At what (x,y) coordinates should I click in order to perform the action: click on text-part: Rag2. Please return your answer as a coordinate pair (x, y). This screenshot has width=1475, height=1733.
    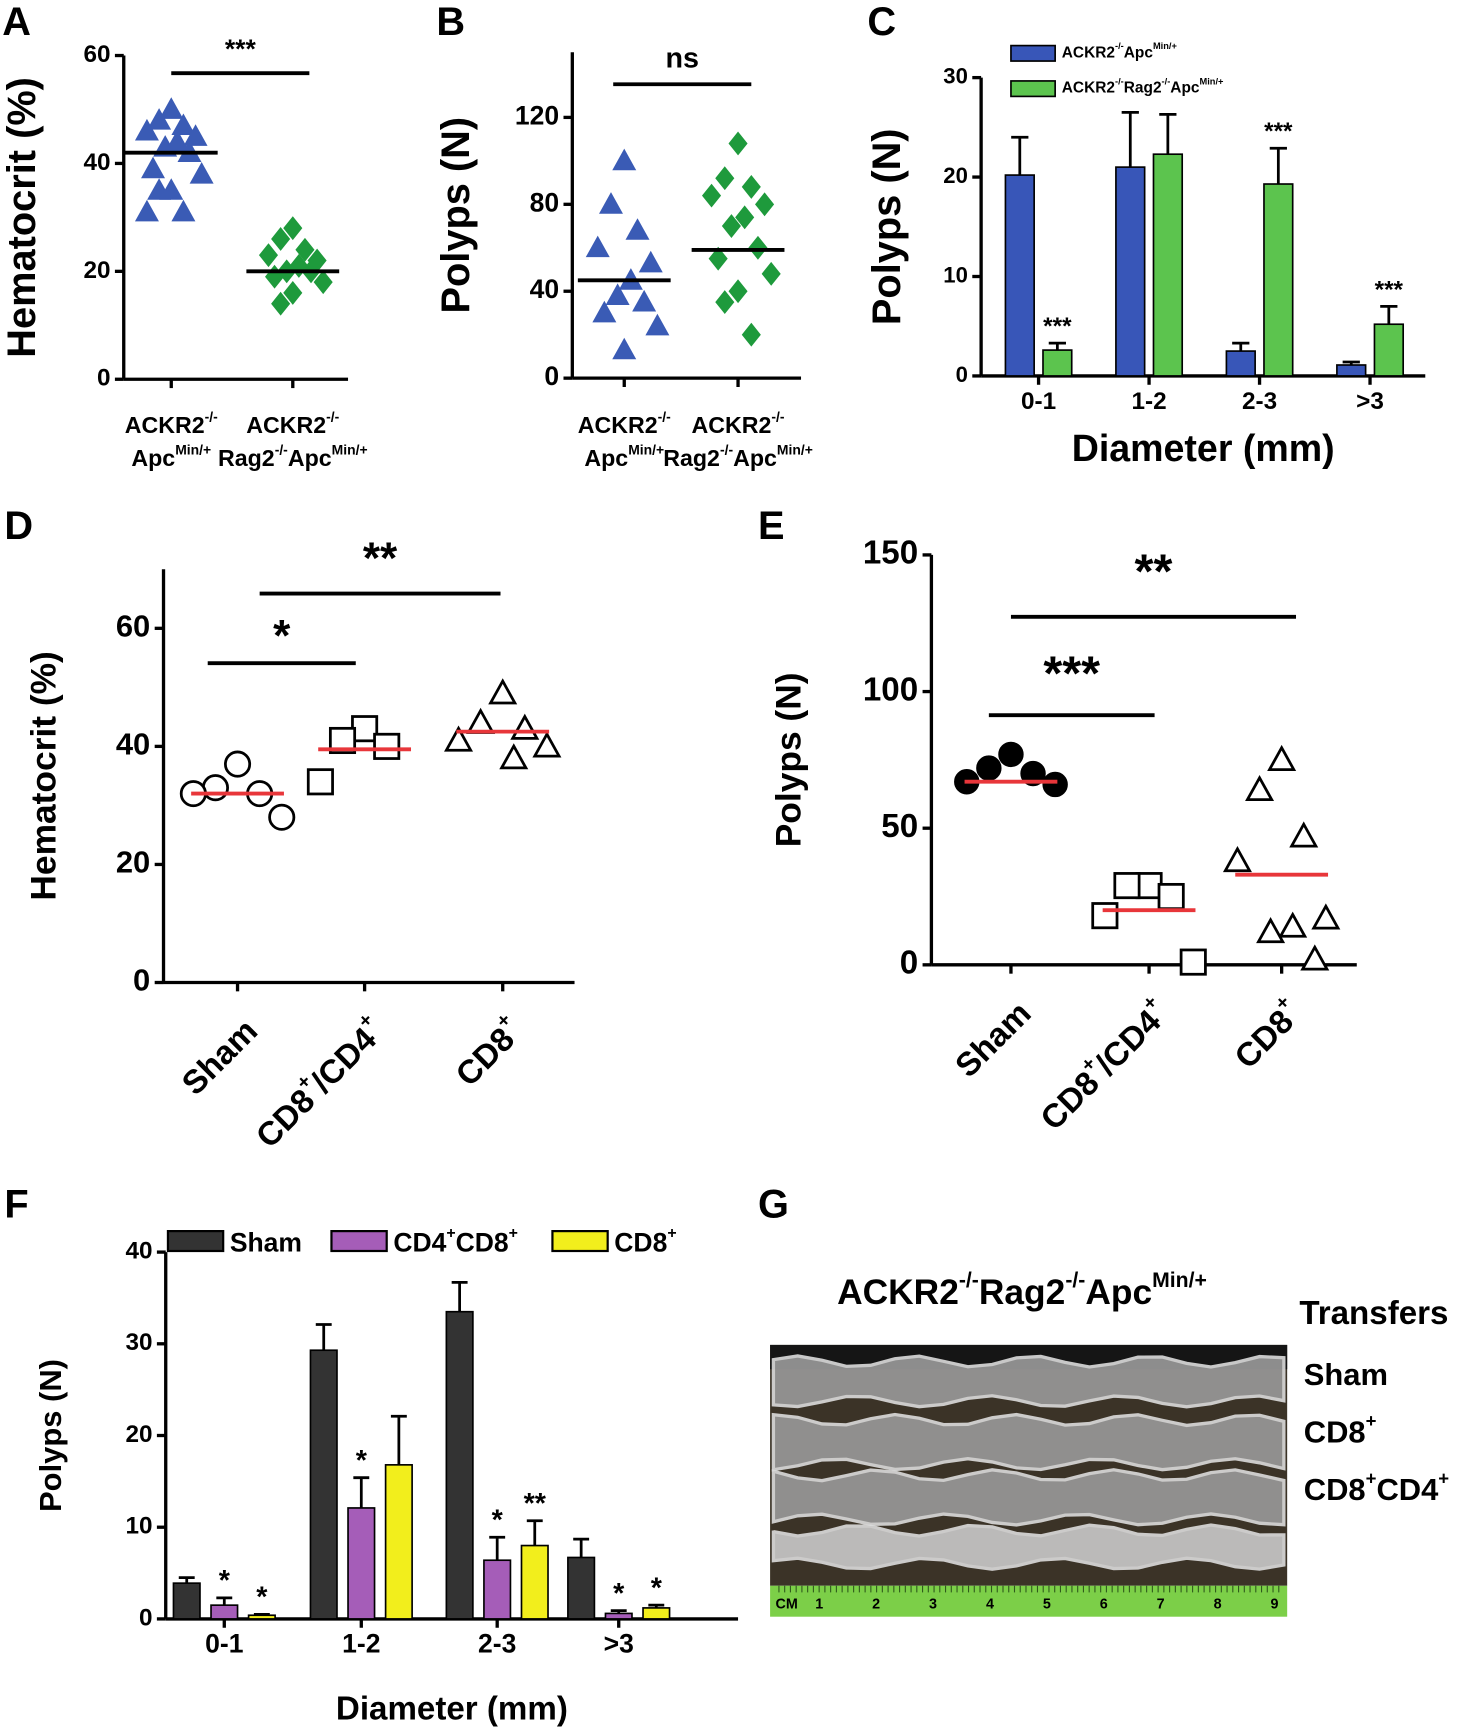
    Looking at the image, I should click on (691, 458).